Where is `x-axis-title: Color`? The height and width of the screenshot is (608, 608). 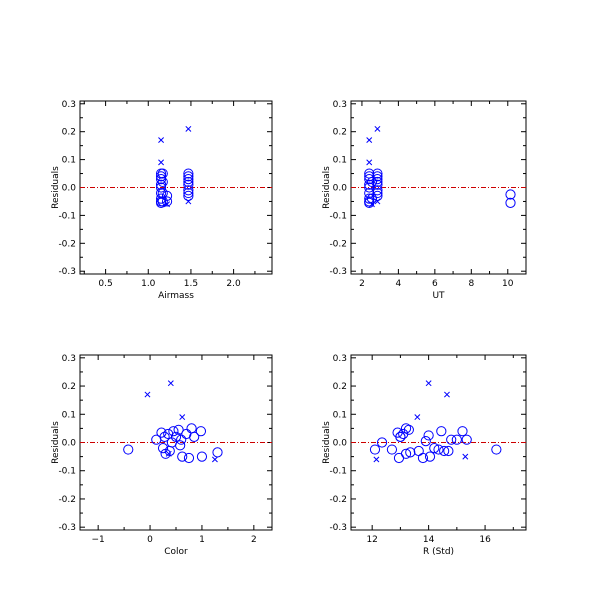
x-axis-title: Color is located at coordinates (176, 552).